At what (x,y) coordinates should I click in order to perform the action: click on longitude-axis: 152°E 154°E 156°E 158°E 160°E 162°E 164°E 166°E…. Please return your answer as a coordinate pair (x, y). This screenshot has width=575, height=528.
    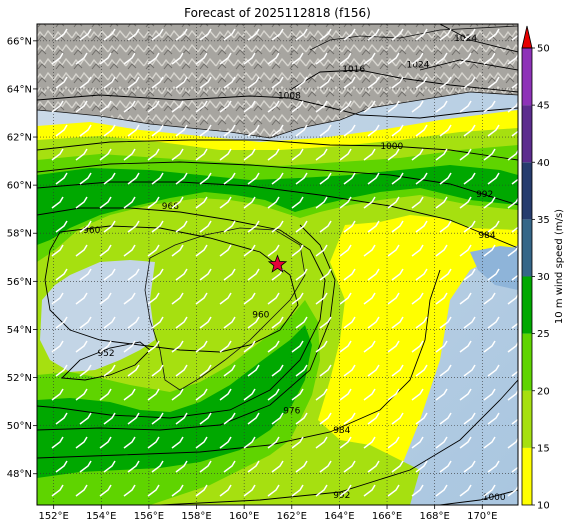
    Looking at the image, I should click on (267, 513).